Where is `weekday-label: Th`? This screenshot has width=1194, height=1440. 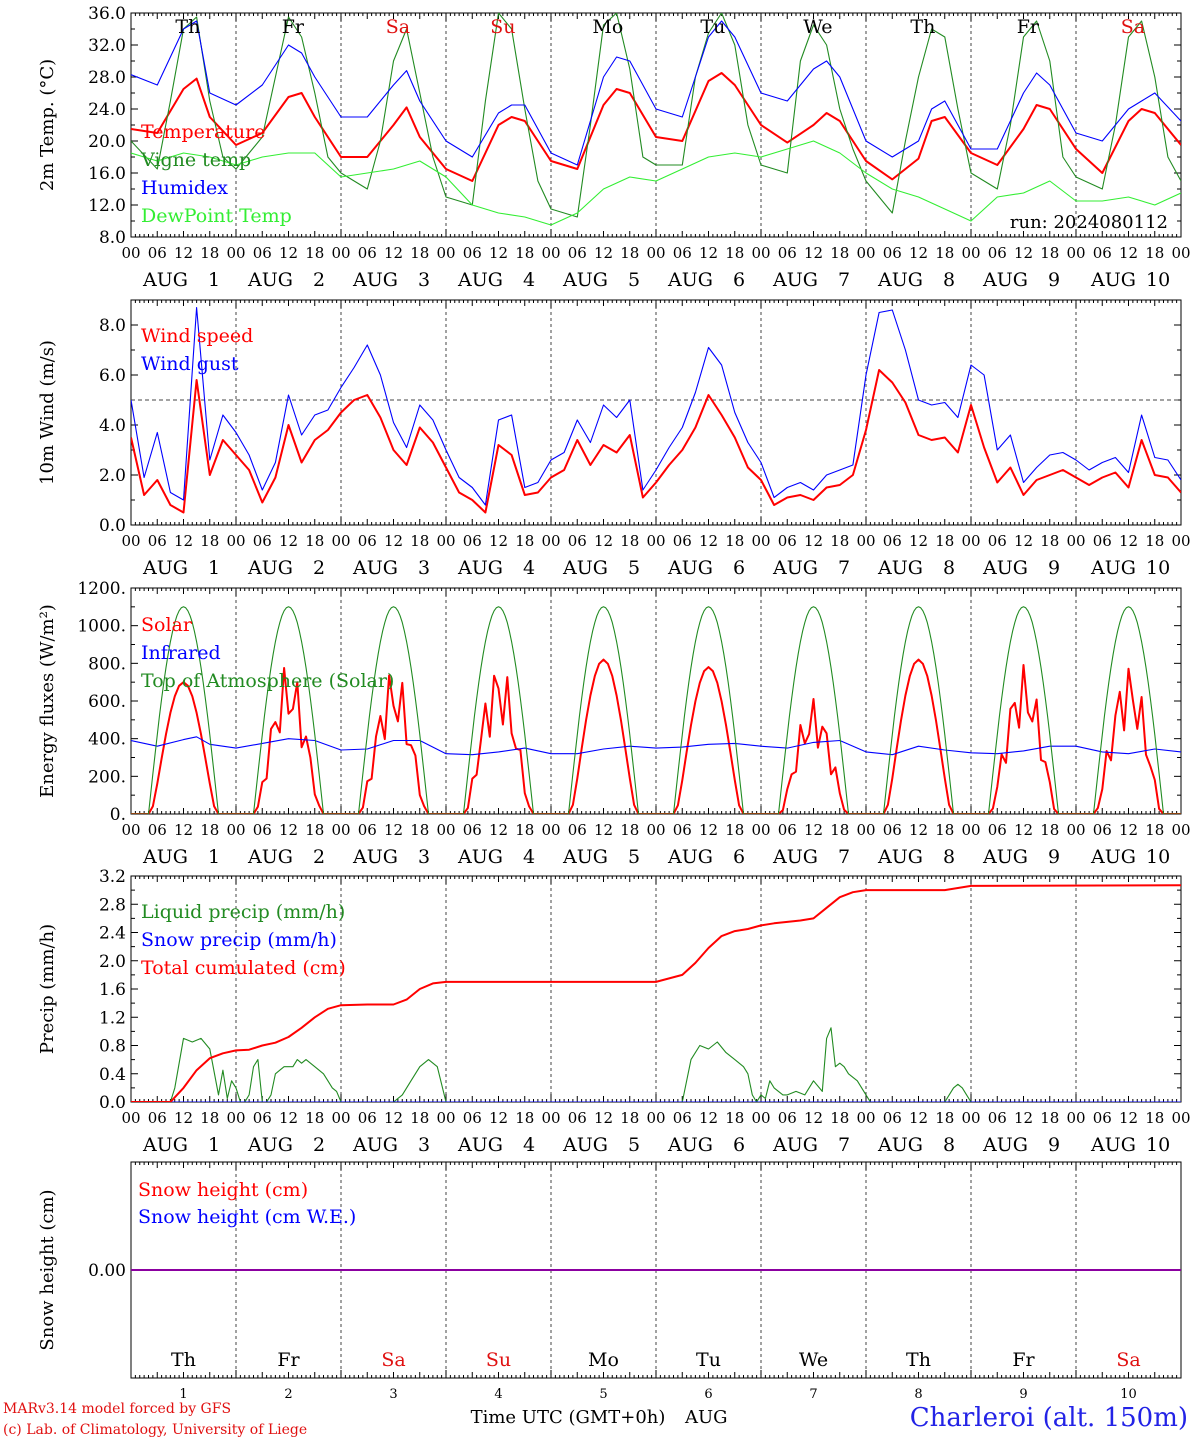
weekday-label: Th is located at coordinates (183, 1360).